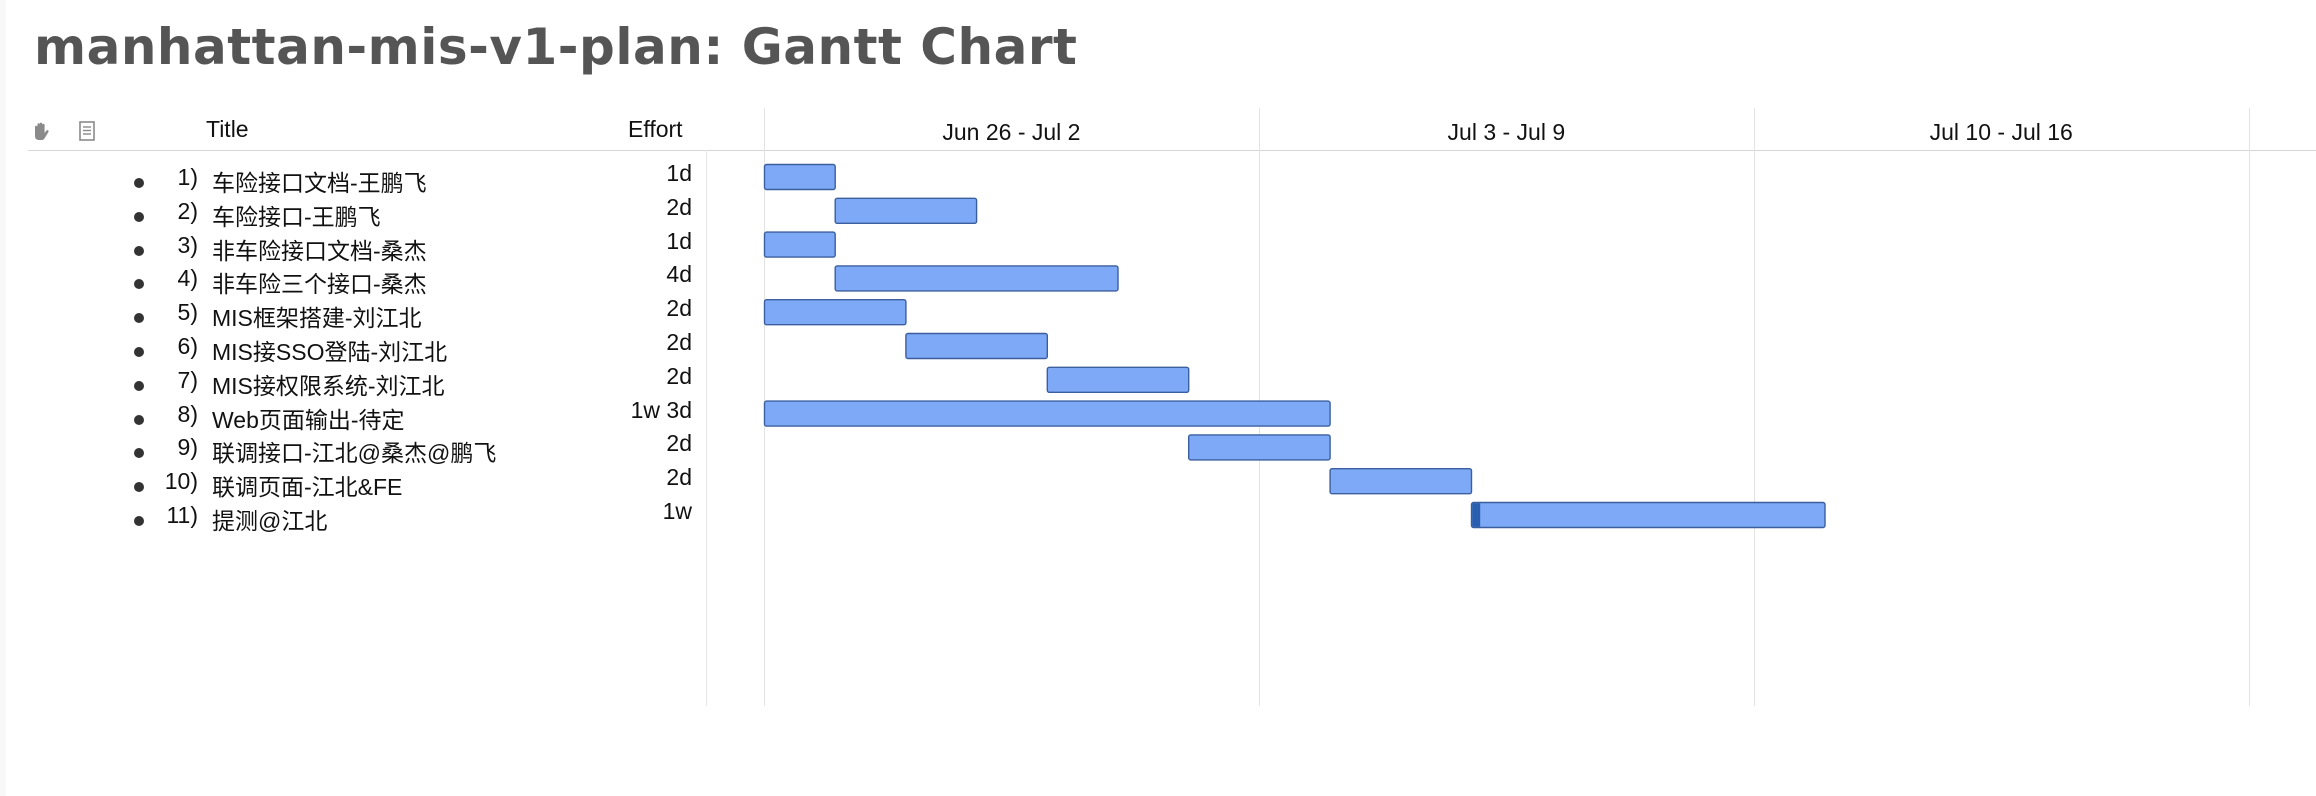  What do you see at coordinates (270, 521) in the screenshot?
I see `task-title: 提测@江北` at bounding box center [270, 521].